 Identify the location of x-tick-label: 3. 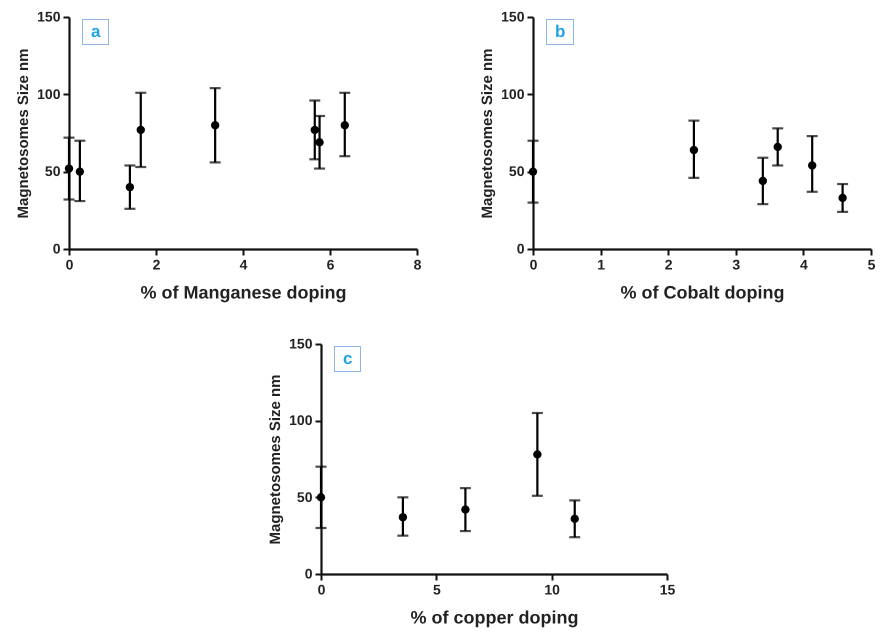
(736, 264).